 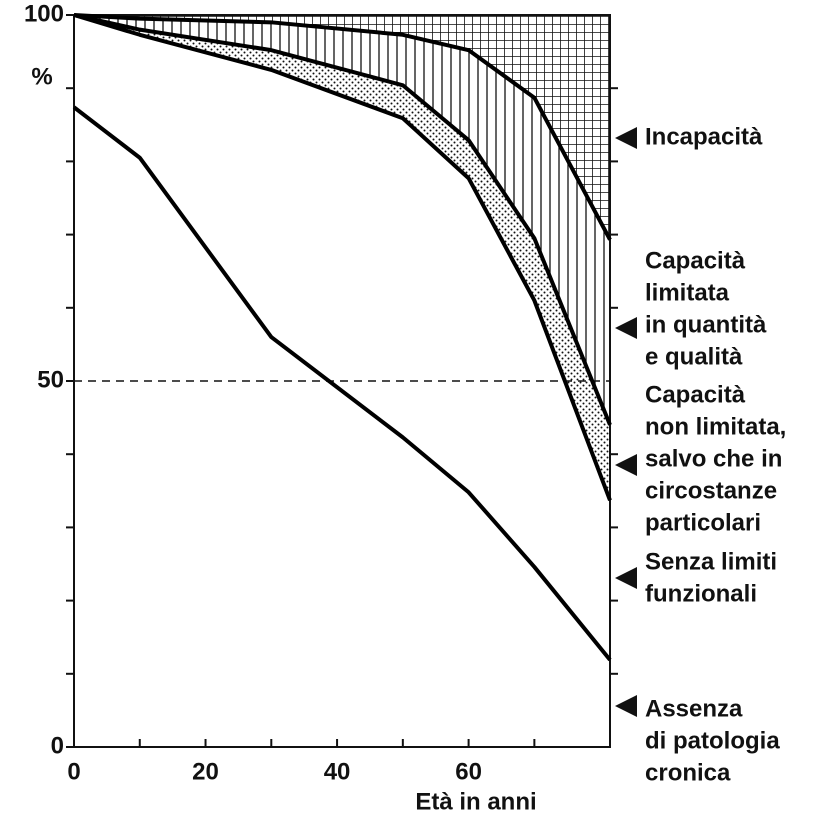 What do you see at coordinates (712, 740) in the screenshot?
I see `region-label: di patologia` at bounding box center [712, 740].